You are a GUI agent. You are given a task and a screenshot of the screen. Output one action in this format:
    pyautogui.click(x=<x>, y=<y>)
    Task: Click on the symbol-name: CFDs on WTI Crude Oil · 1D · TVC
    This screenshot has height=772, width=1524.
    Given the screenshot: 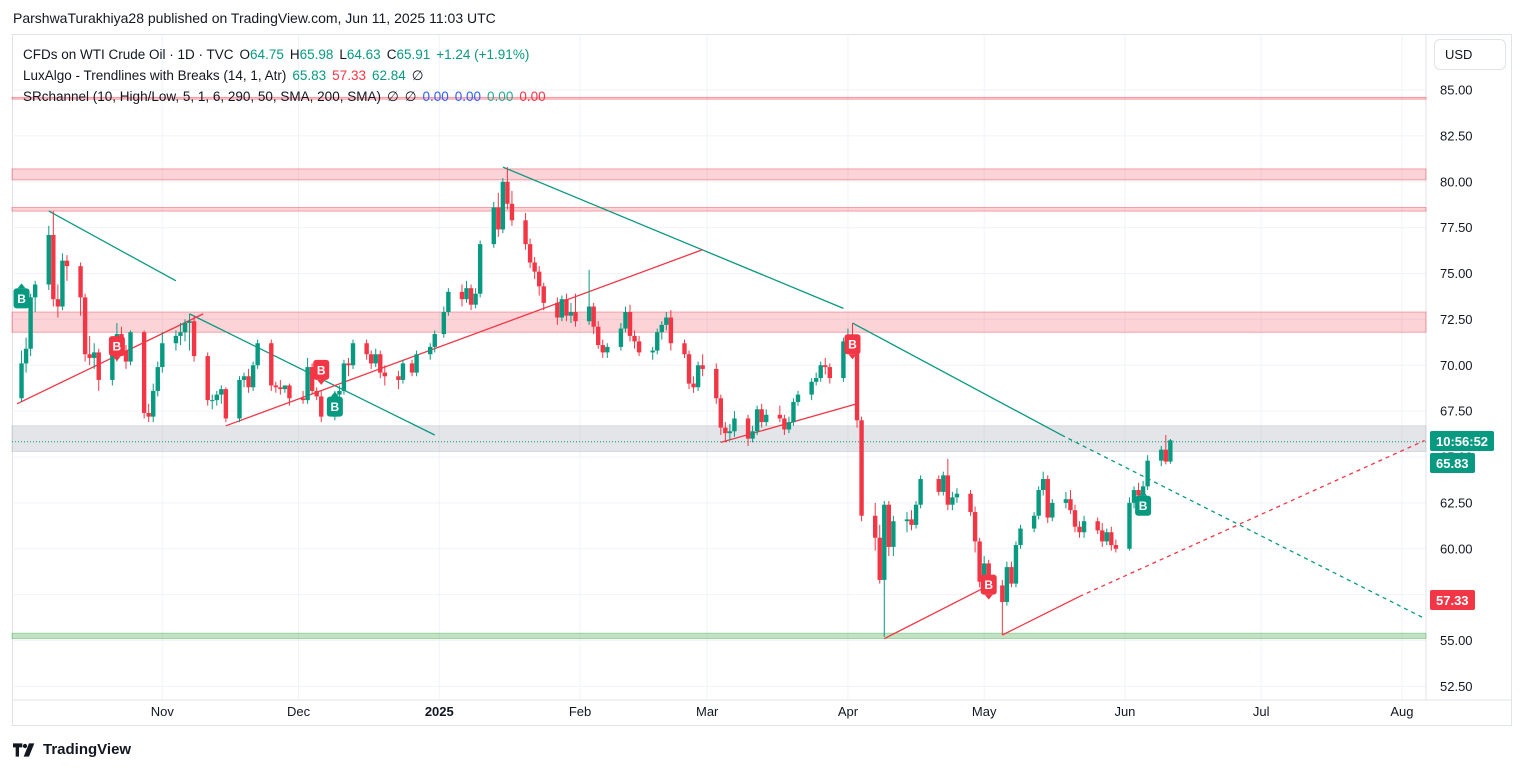 What is the action you would take?
    pyautogui.click(x=128, y=54)
    